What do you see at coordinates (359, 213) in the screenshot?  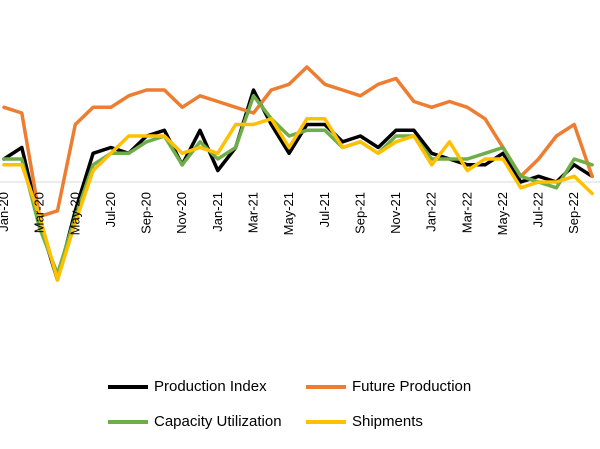 I see `x-tick-label: Sep-21` at bounding box center [359, 213].